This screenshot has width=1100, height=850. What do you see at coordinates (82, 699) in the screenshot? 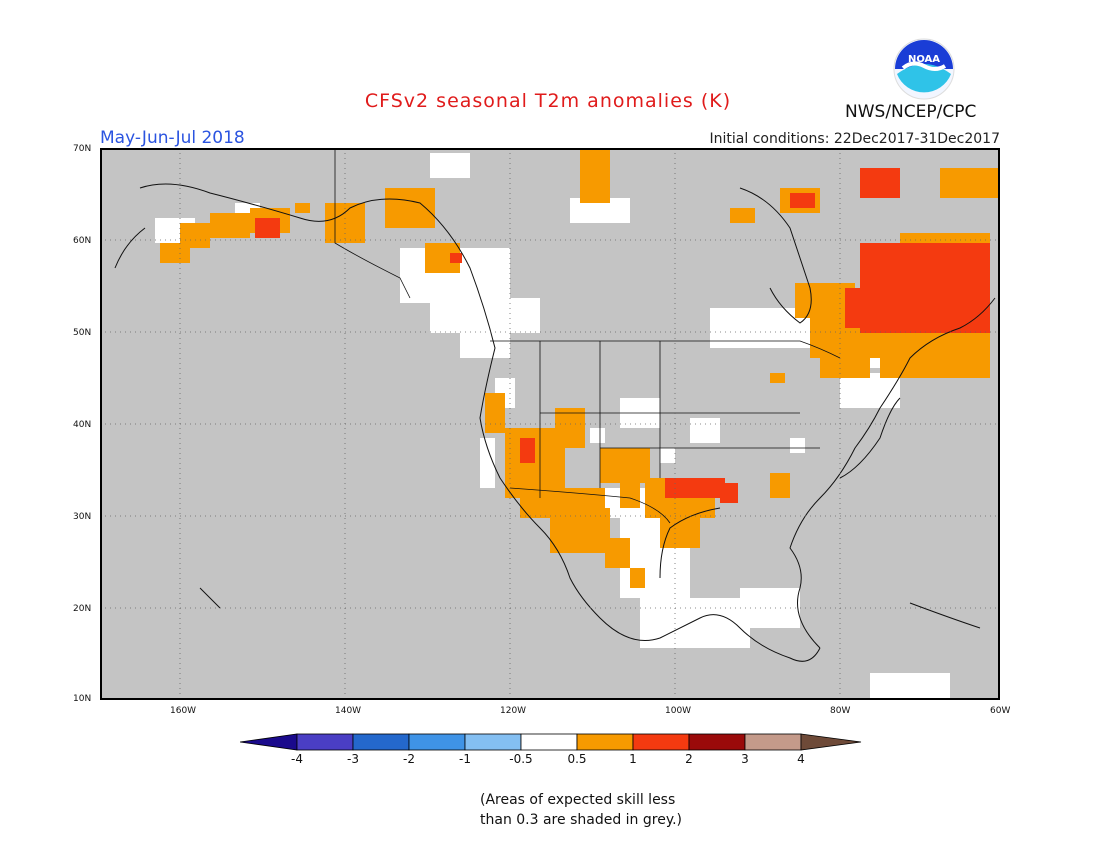
I see `lat-label-10n: 10N` at bounding box center [82, 699].